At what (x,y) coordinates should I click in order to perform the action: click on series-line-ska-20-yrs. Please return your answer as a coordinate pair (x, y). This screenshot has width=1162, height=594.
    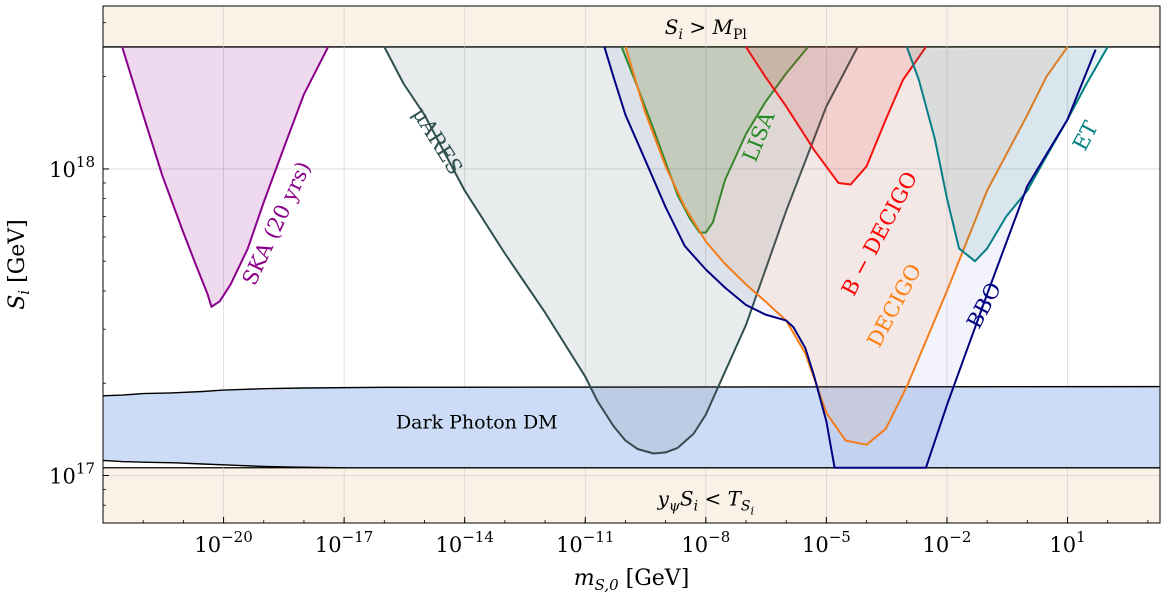
    Looking at the image, I should click on (225, 177).